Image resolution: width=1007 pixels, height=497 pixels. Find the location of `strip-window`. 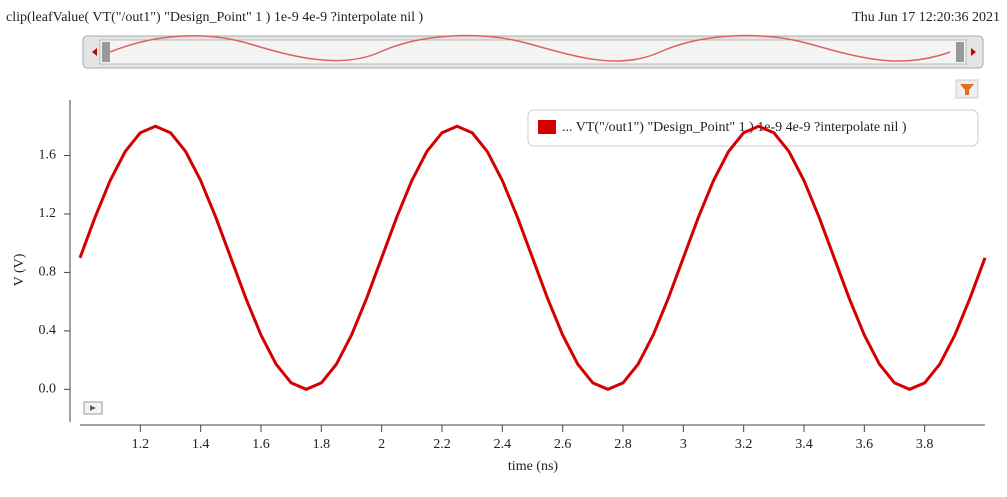

strip-window is located at coordinates (533, 52).